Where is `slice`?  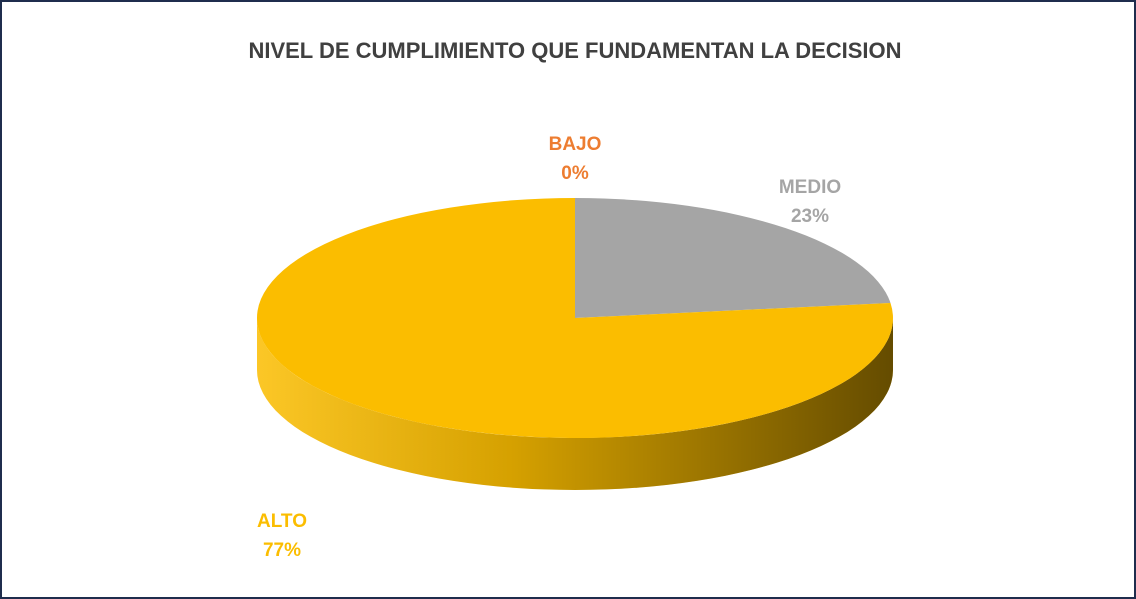
slice is located at coordinates (733, 258).